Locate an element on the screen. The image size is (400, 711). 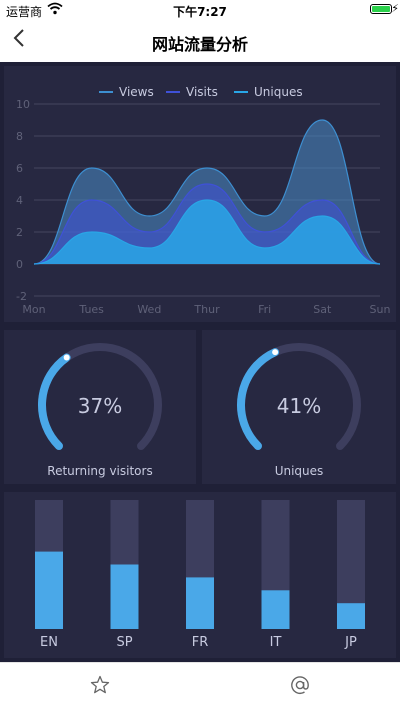
page-title: 网站流量分析 is located at coordinates (199, 44).